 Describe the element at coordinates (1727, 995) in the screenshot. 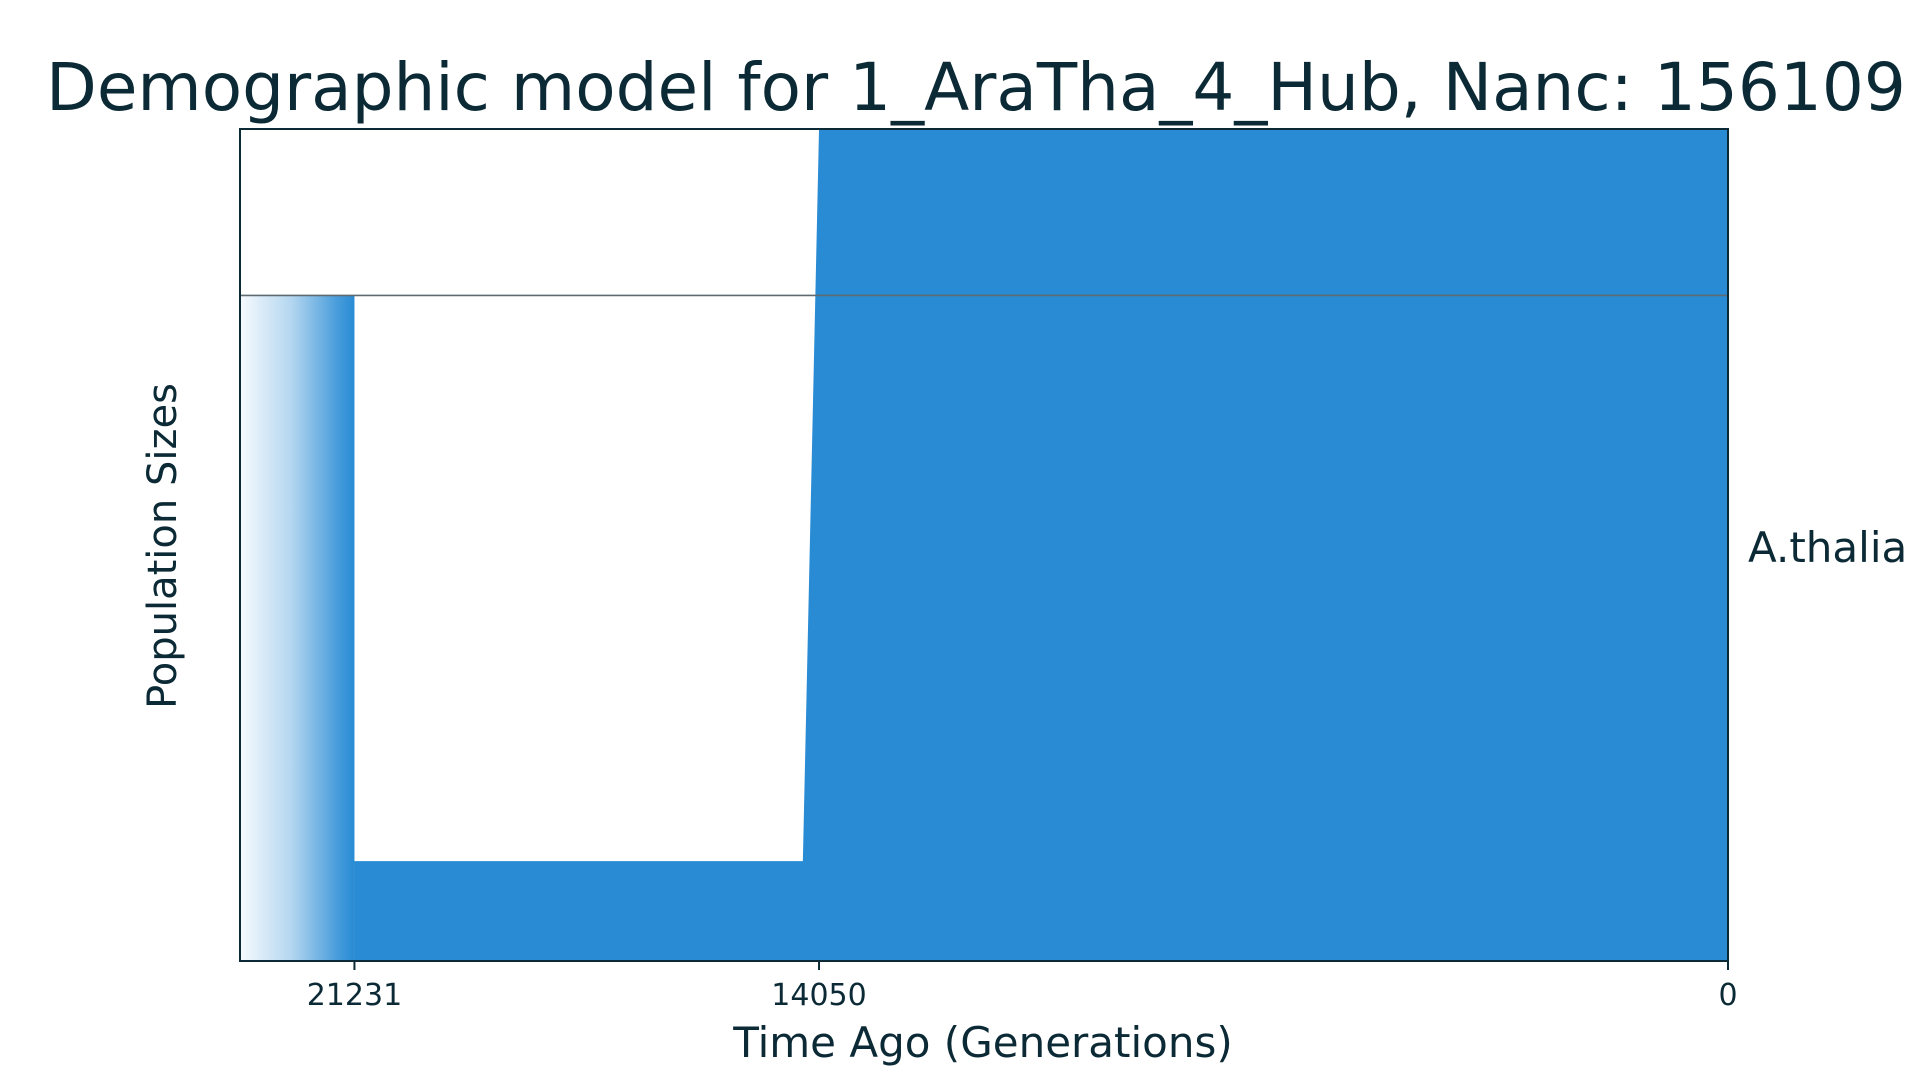

I see `x-tick-label: 0` at that location.